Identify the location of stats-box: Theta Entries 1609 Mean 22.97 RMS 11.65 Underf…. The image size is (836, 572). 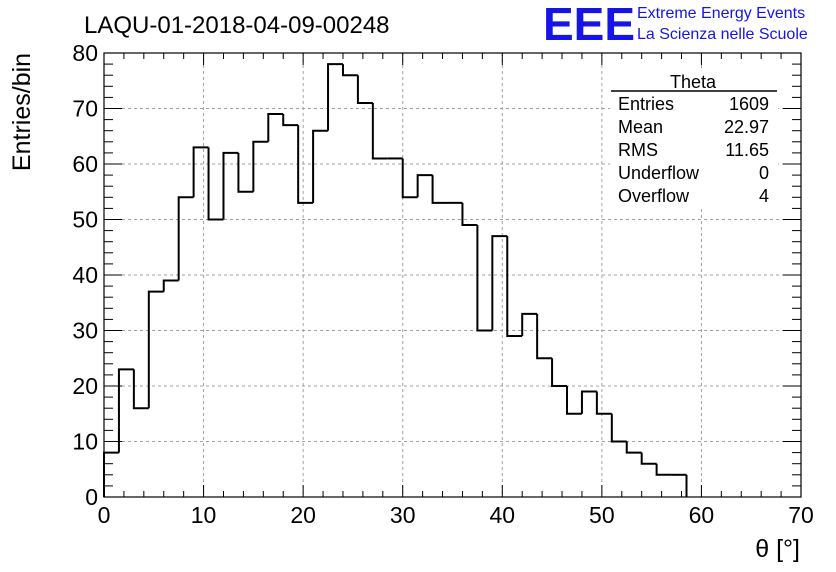
(694, 137).